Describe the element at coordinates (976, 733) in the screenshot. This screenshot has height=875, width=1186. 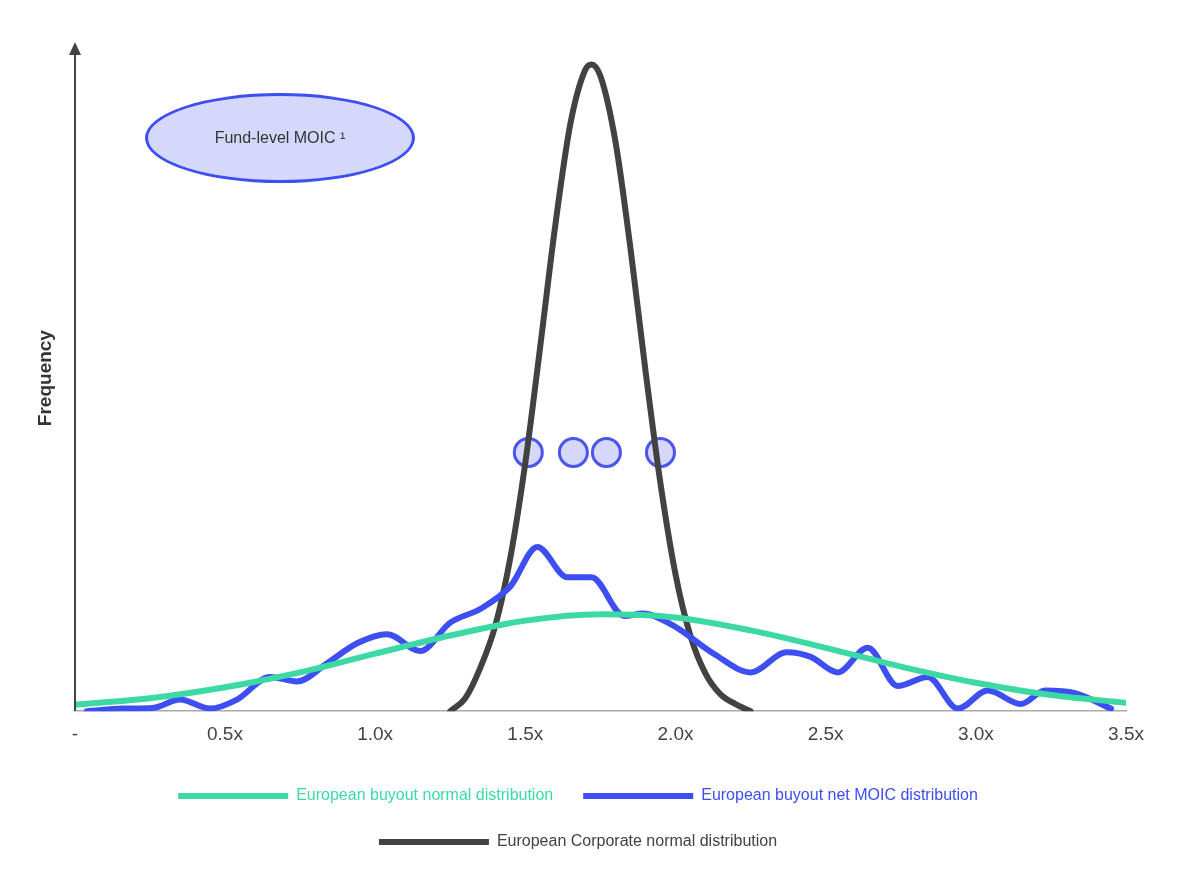
I see `x-tick-label: 3.0x` at that location.